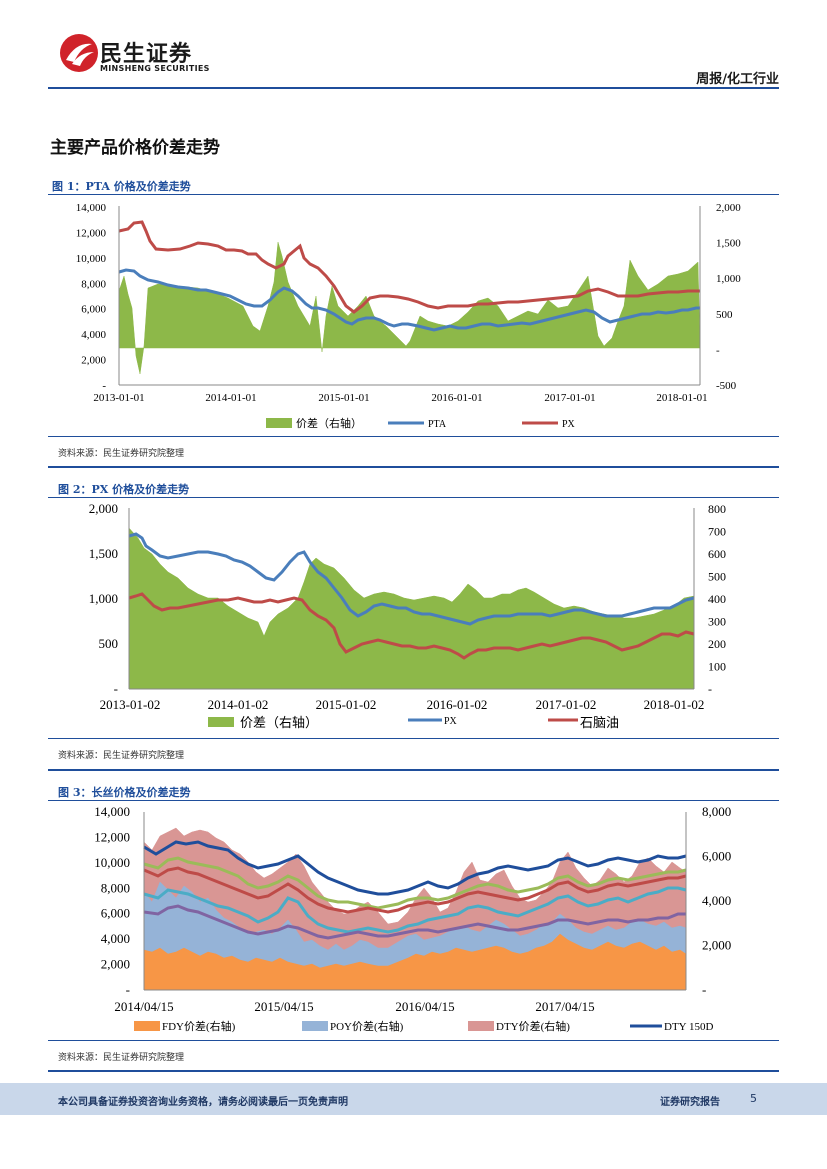  What do you see at coordinates (717, 667) in the screenshot?
I see `axis-tick-label: 100` at bounding box center [717, 667].